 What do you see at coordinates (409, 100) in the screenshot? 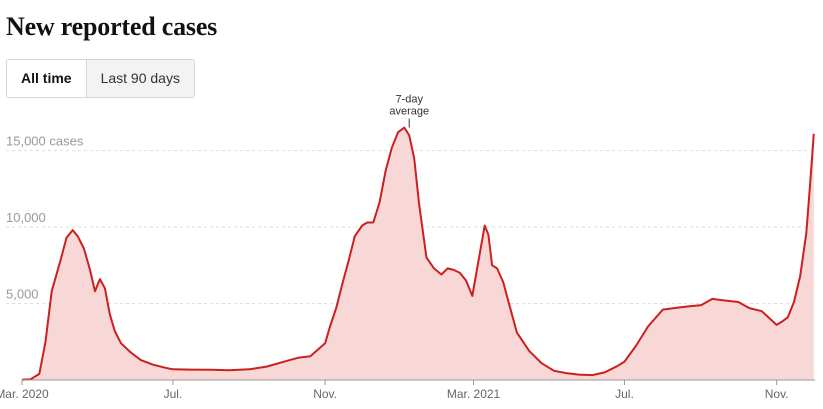
I see `annotation-line-1: 7-day` at bounding box center [409, 100].